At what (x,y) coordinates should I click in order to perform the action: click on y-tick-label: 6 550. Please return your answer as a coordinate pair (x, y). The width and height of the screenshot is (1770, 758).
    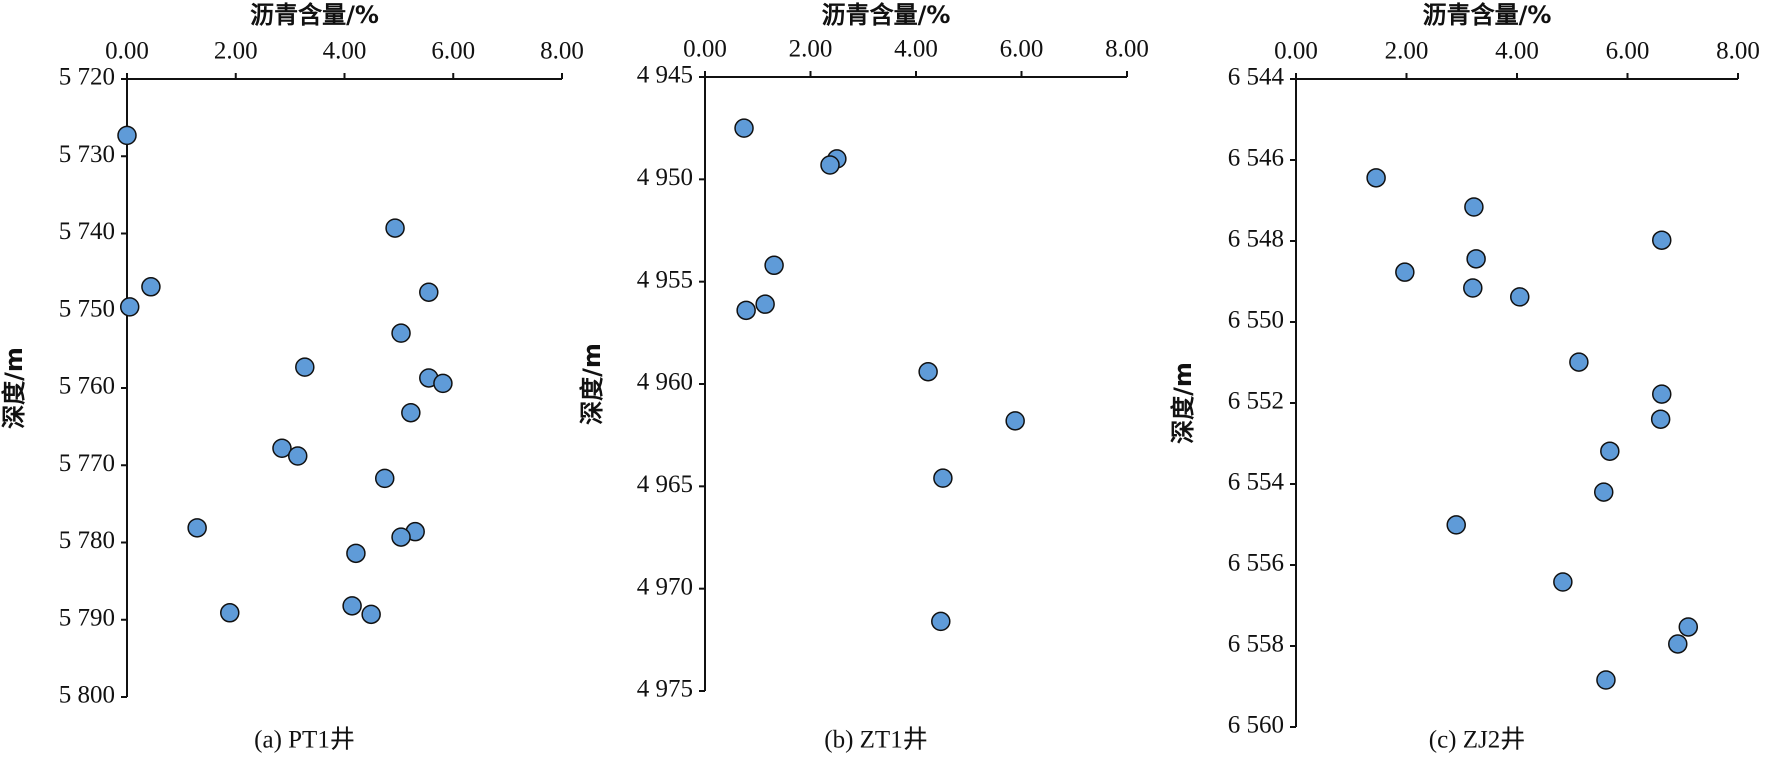
    Looking at the image, I should click on (1256, 320).